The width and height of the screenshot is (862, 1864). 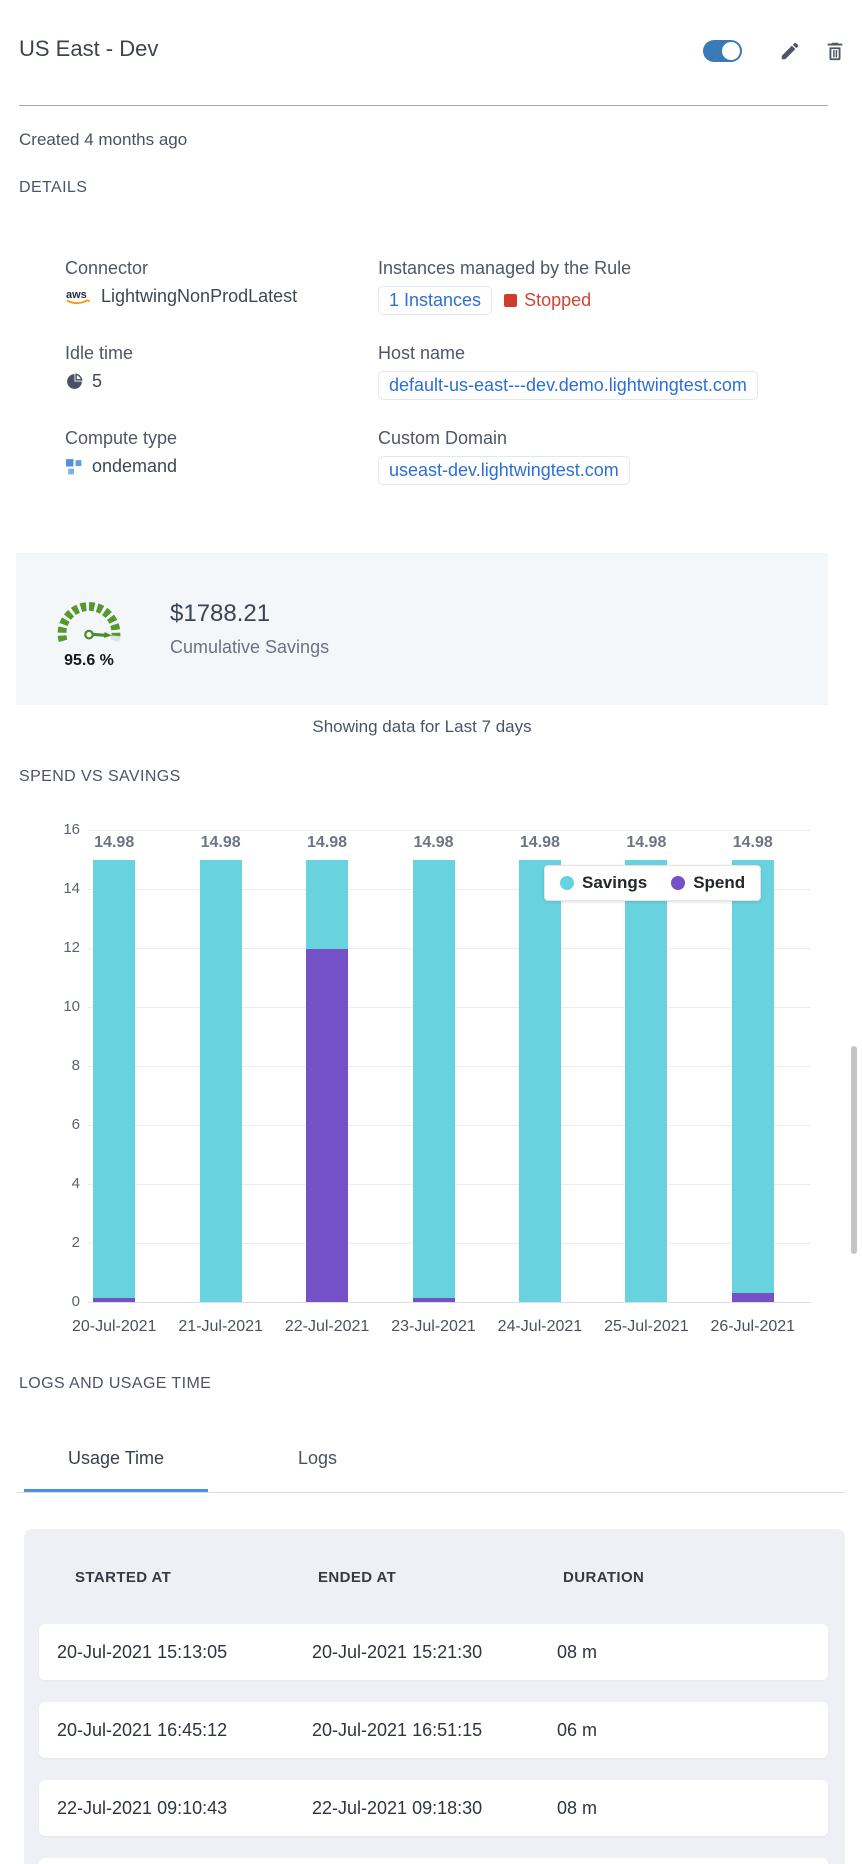 What do you see at coordinates (433, 1326) in the screenshot?
I see `chart-x-label: 23-Jul-2021` at bounding box center [433, 1326].